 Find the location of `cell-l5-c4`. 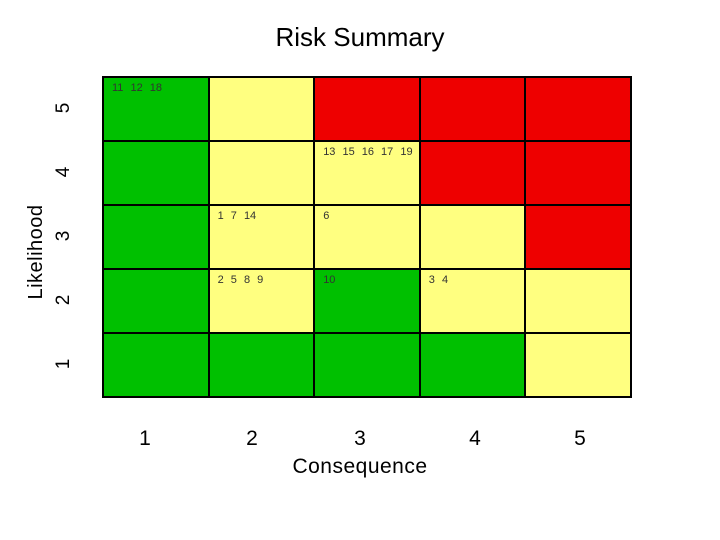

cell-l5-c4 is located at coordinates (472, 109).